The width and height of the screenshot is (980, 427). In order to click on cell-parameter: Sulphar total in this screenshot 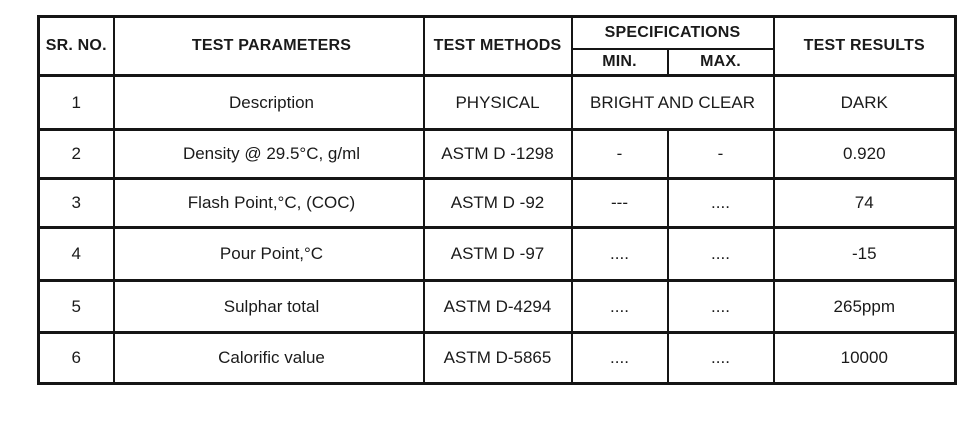, I will do `click(268, 306)`.